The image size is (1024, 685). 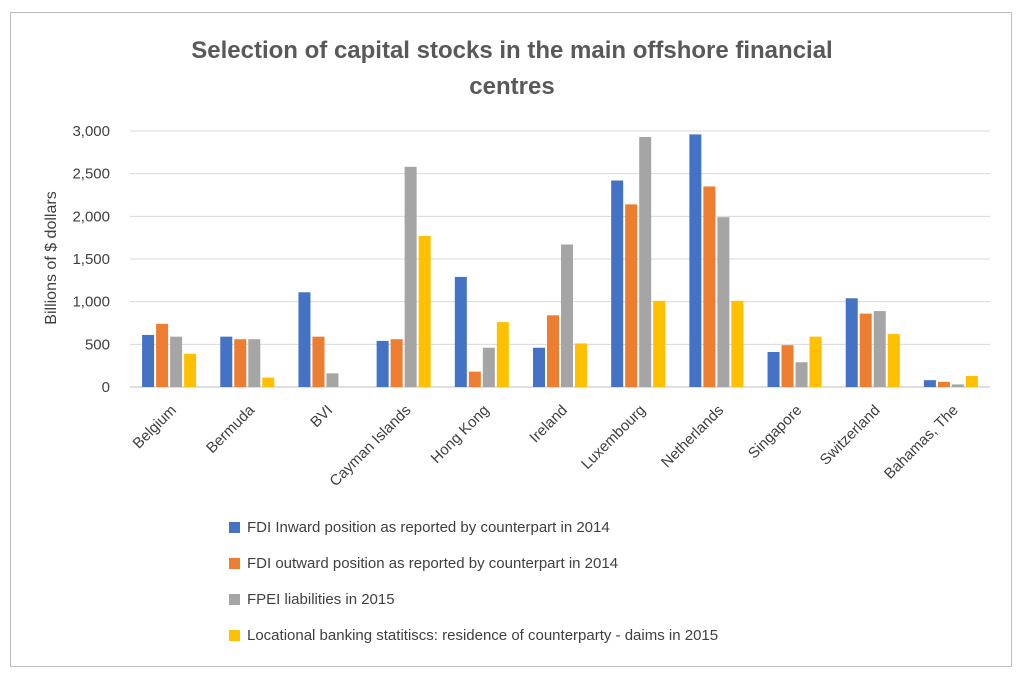 What do you see at coordinates (231, 429) in the screenshot?
I see `x-tick-label: Bermuda` at bounding box center [231, 429].